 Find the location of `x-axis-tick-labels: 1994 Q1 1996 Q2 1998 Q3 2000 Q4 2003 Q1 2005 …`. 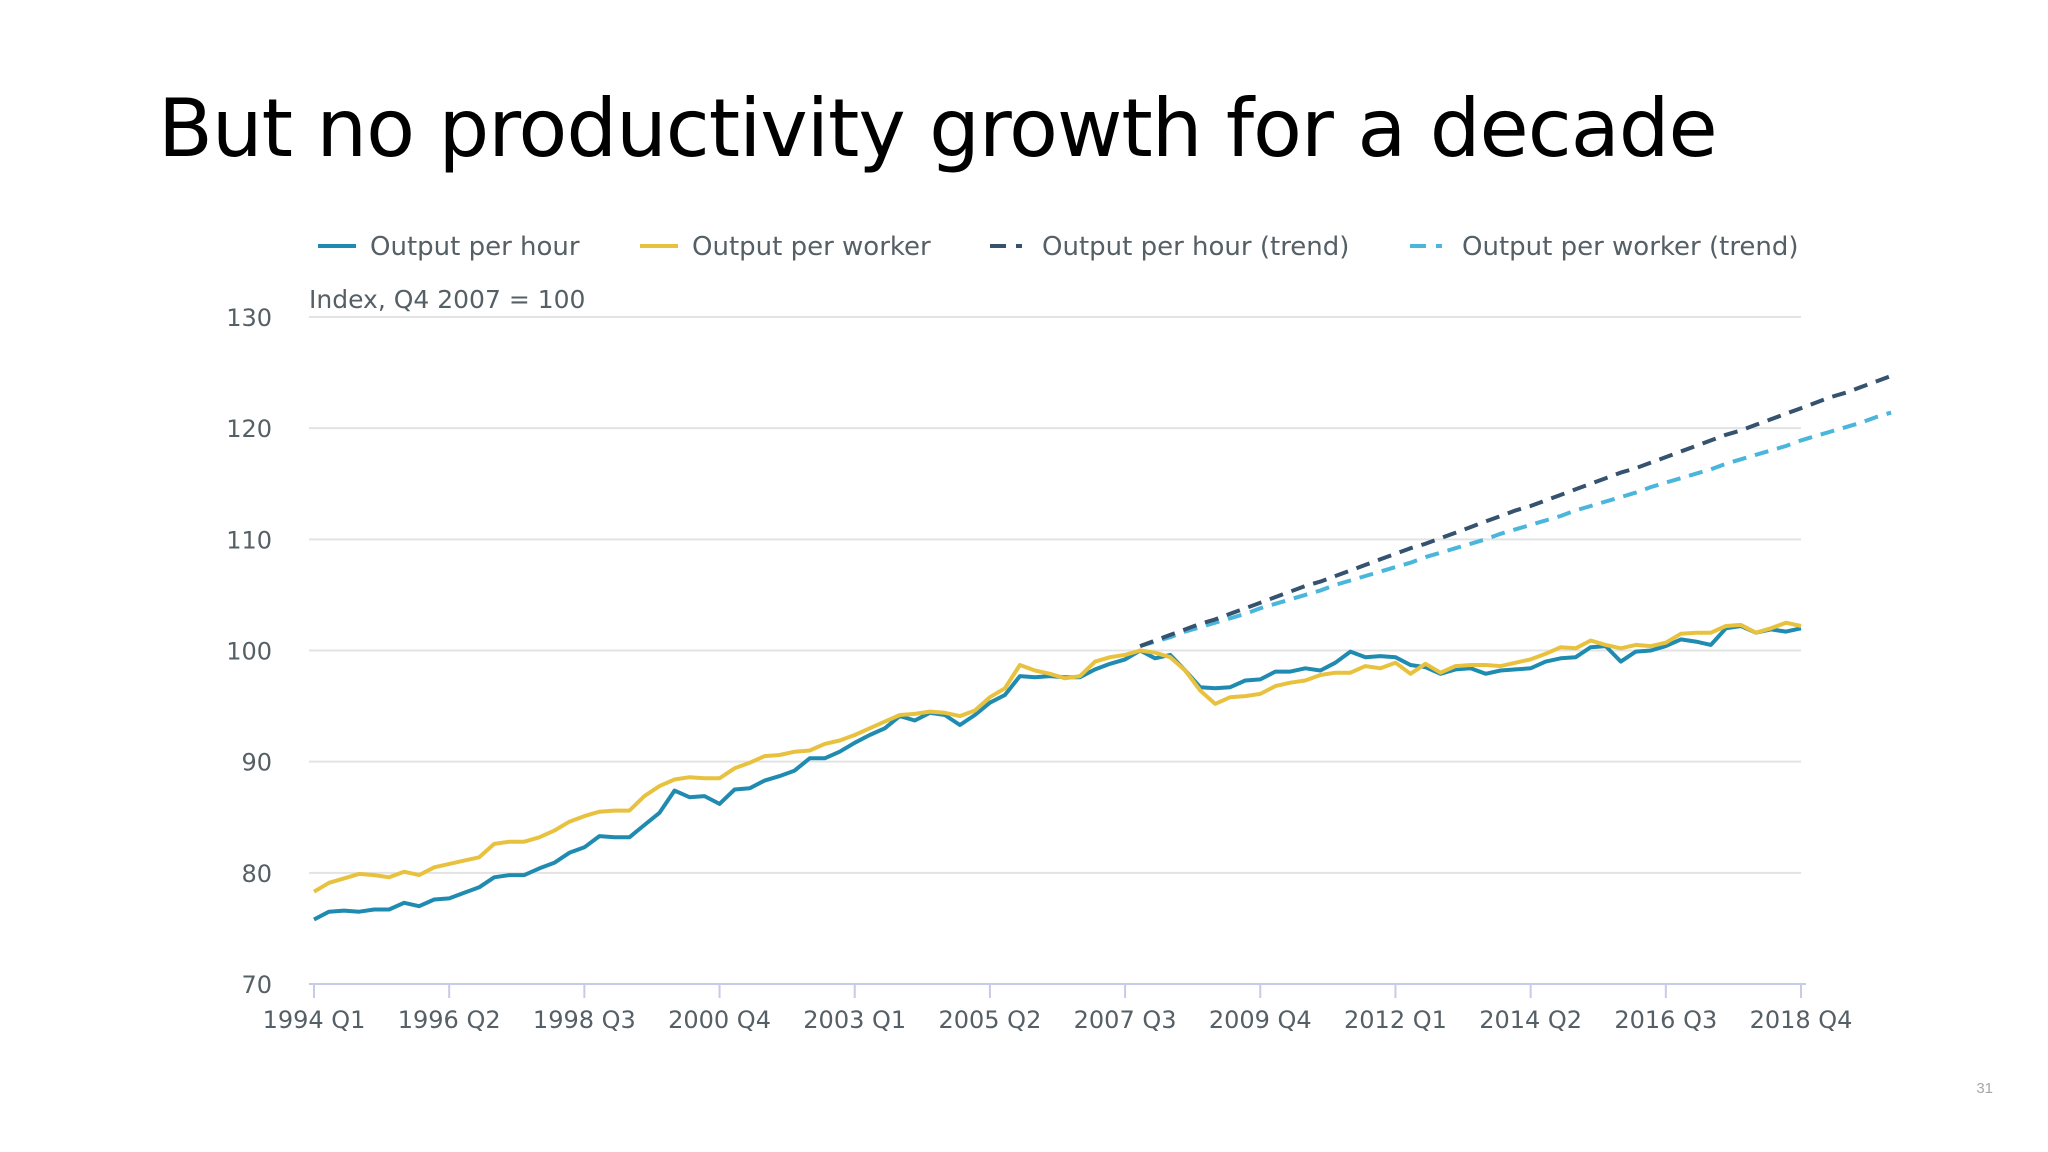

x-axis-tick-labels: 1994 Q1 1996 Q2 1998 Q3 2000 Q4 2003 Q1 2005 … is located at coordinates (1058, 1020).